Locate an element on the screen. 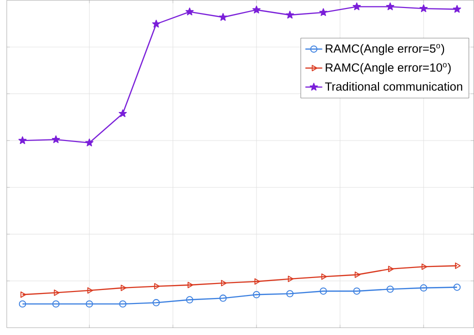 The image size is (474, 335). legend-label: RAMC(Angle error=10$^{o}$) is located at coordinates (388, 68).